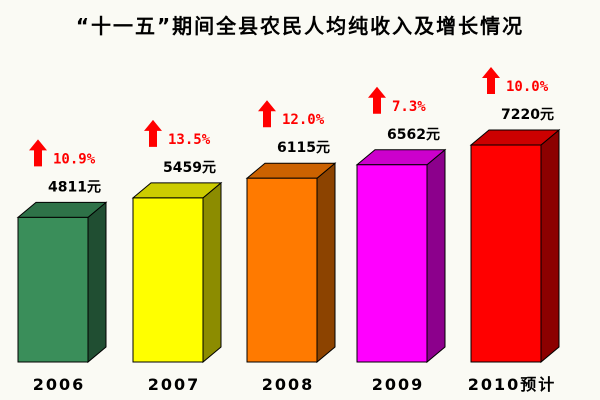 Image resolution: width=600 pixels, height=400 pixels. I want to click on category-label: 2009, so click(398, 384).